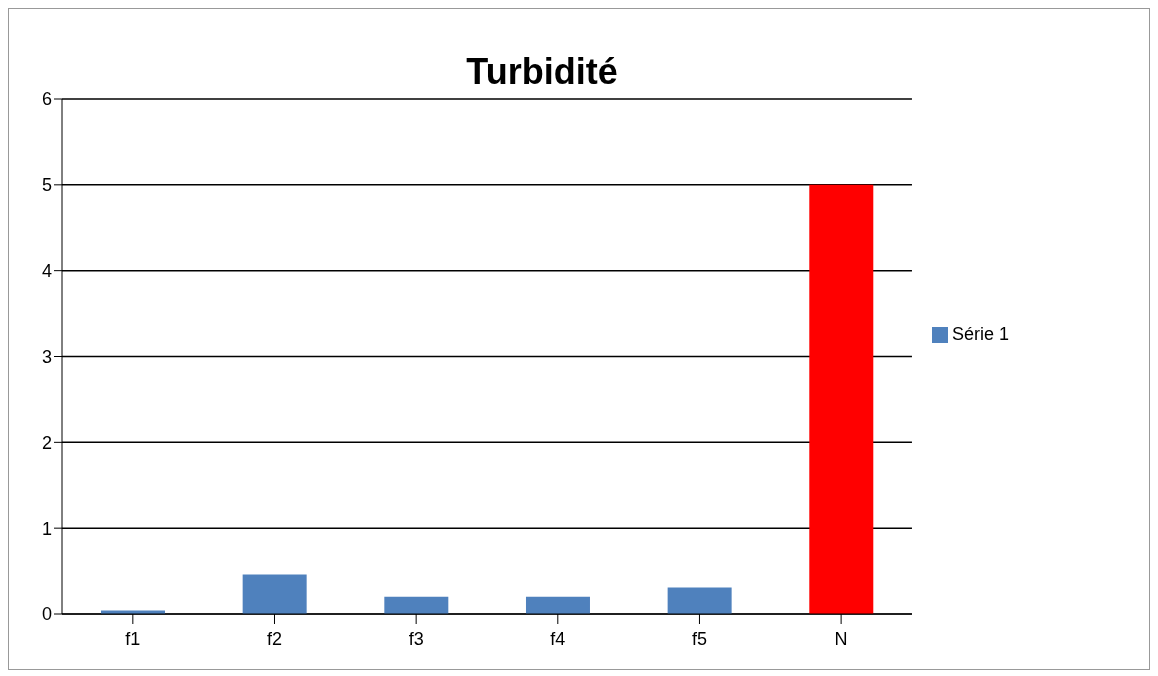 The image size is (1158, 676). What do you see at coordinates (46, 614) in the screenshot?
I see `y-tick-label: 0` at bounding box center [46, 614].